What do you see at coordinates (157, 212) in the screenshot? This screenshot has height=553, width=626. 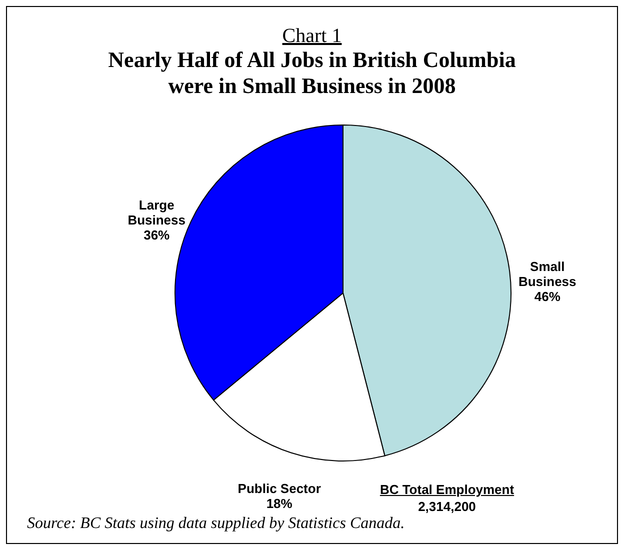 I see `slice-label: Large Business` at bounding box center [157, 212].